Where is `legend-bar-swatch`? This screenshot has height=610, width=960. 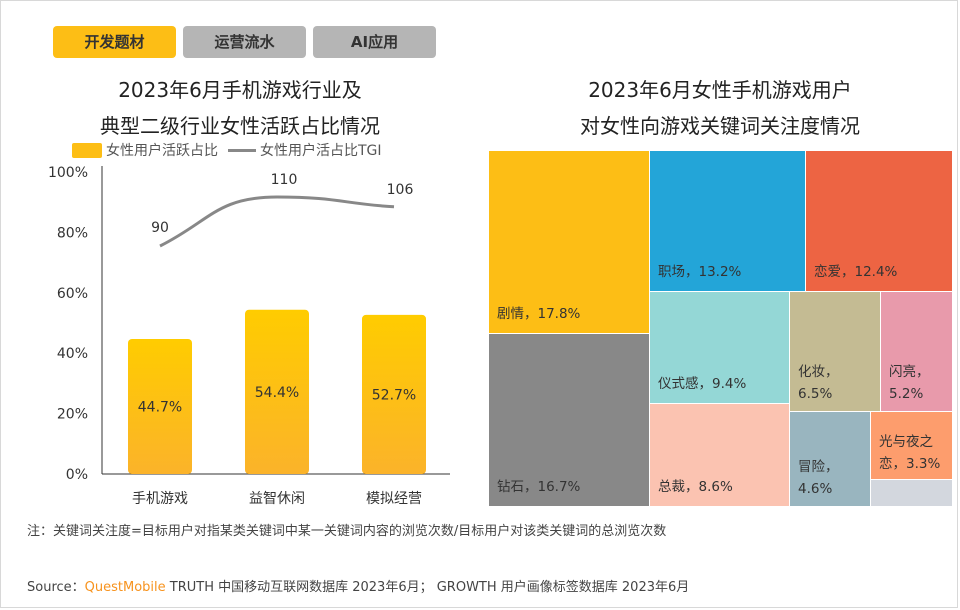
legend-bar-swatch is located at coordinates (87, 150).